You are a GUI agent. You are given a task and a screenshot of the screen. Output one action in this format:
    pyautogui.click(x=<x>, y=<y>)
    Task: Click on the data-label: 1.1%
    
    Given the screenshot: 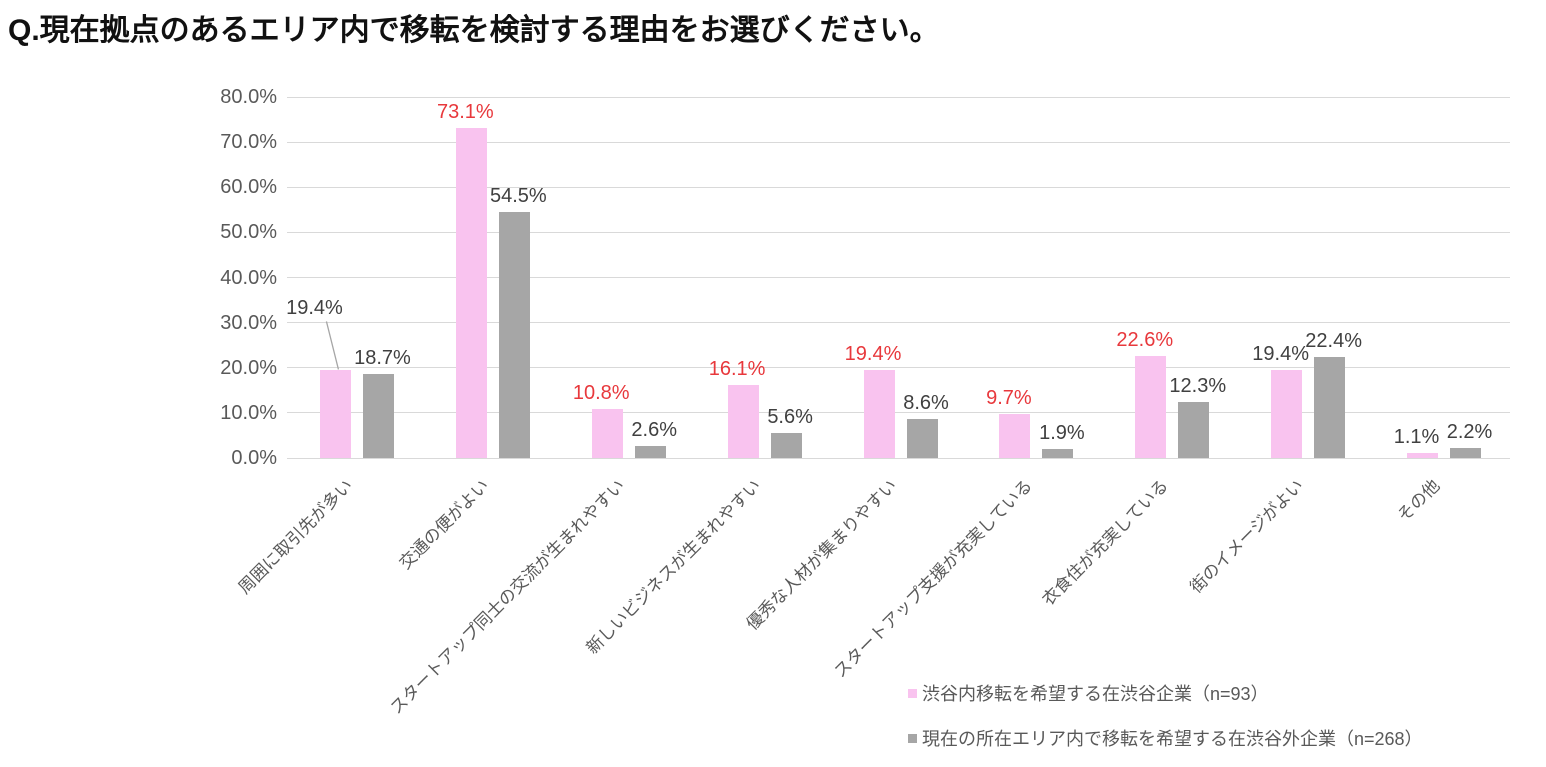 What is the action you would take?
    pyautogui.click(x=1416, y=437)
    